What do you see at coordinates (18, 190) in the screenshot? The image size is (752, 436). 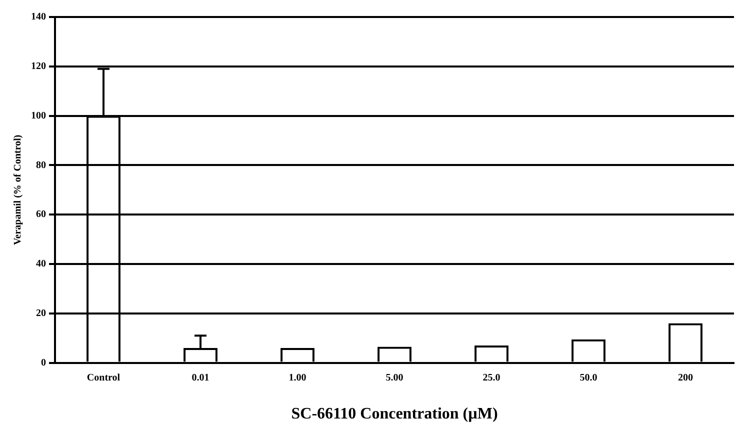 I see `y-axis-title: Verapamil (% of Control)` at bounding box center [18, 190].